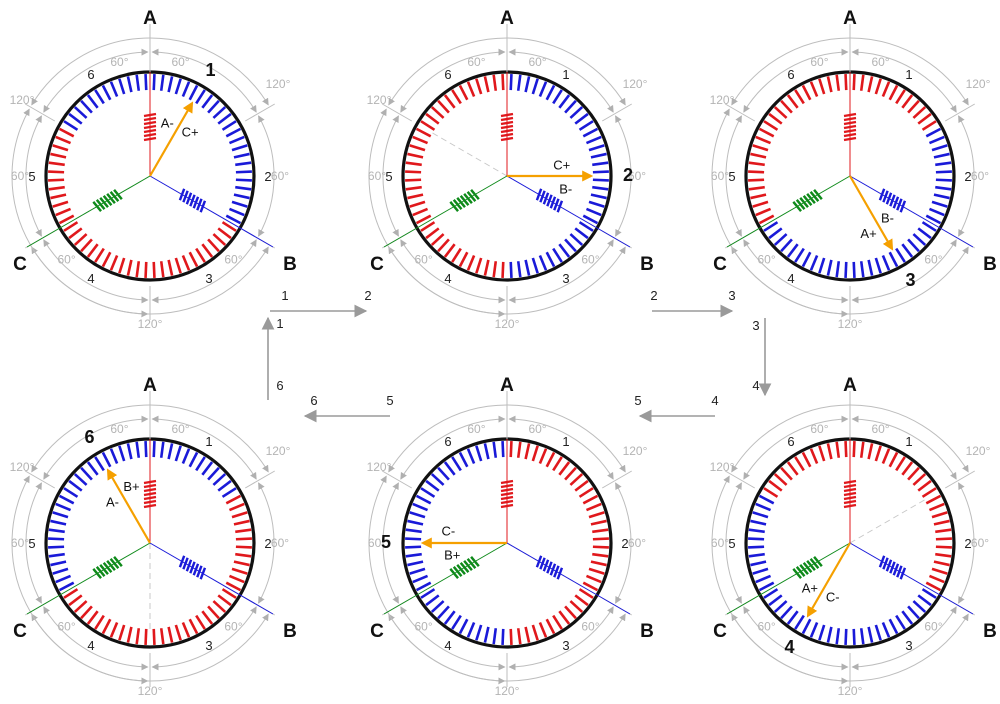 The height and width of the screenshot is (704, 1000). What do you see at coordinates (549, 200) in the screenshot?
I see `phase-b-winding` at bounding box center [549, 200].